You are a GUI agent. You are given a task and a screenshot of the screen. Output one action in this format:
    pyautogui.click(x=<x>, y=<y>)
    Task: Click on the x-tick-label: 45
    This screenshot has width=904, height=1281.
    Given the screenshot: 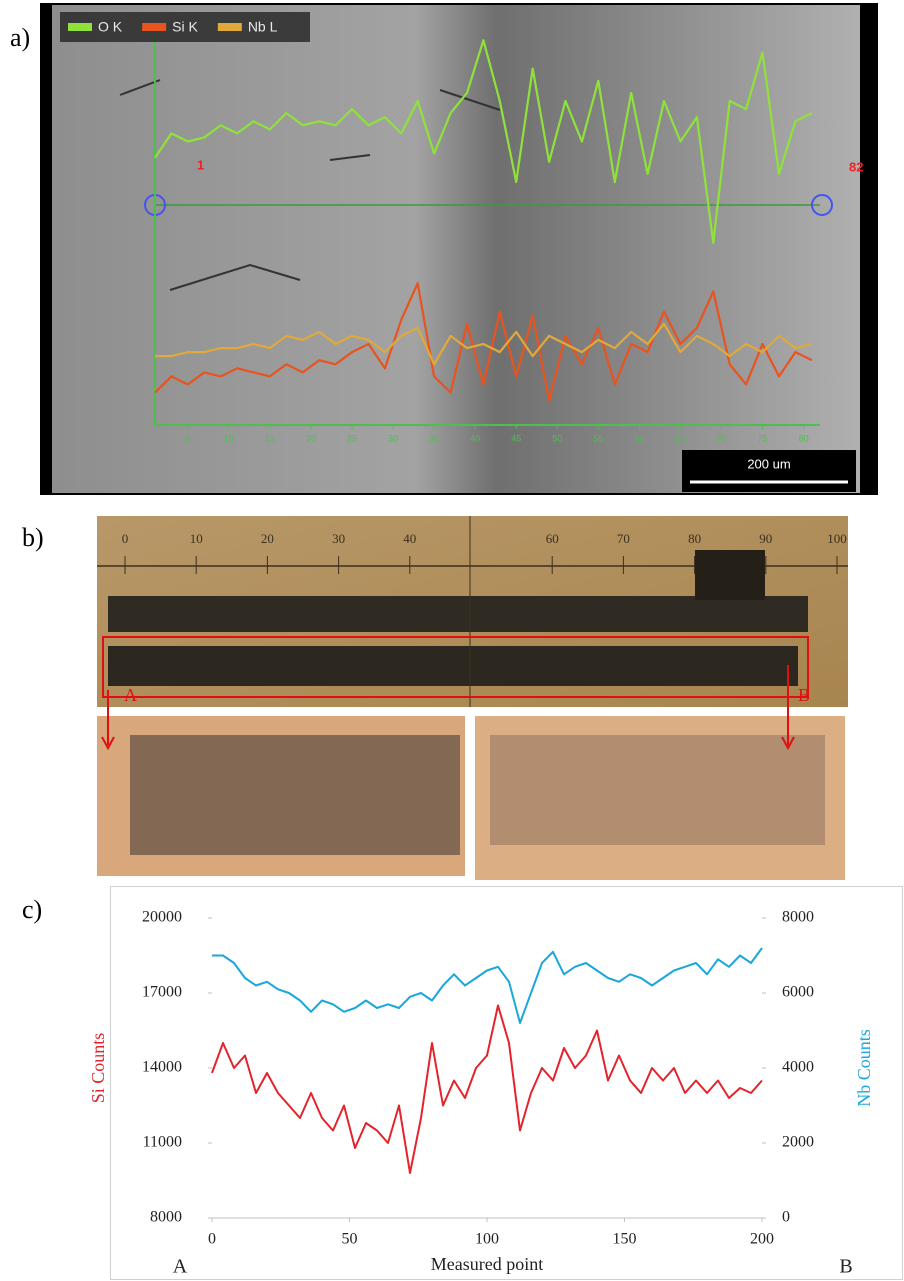 What is the action you would take?
    pyautogui.click(x=516, y=438)
    